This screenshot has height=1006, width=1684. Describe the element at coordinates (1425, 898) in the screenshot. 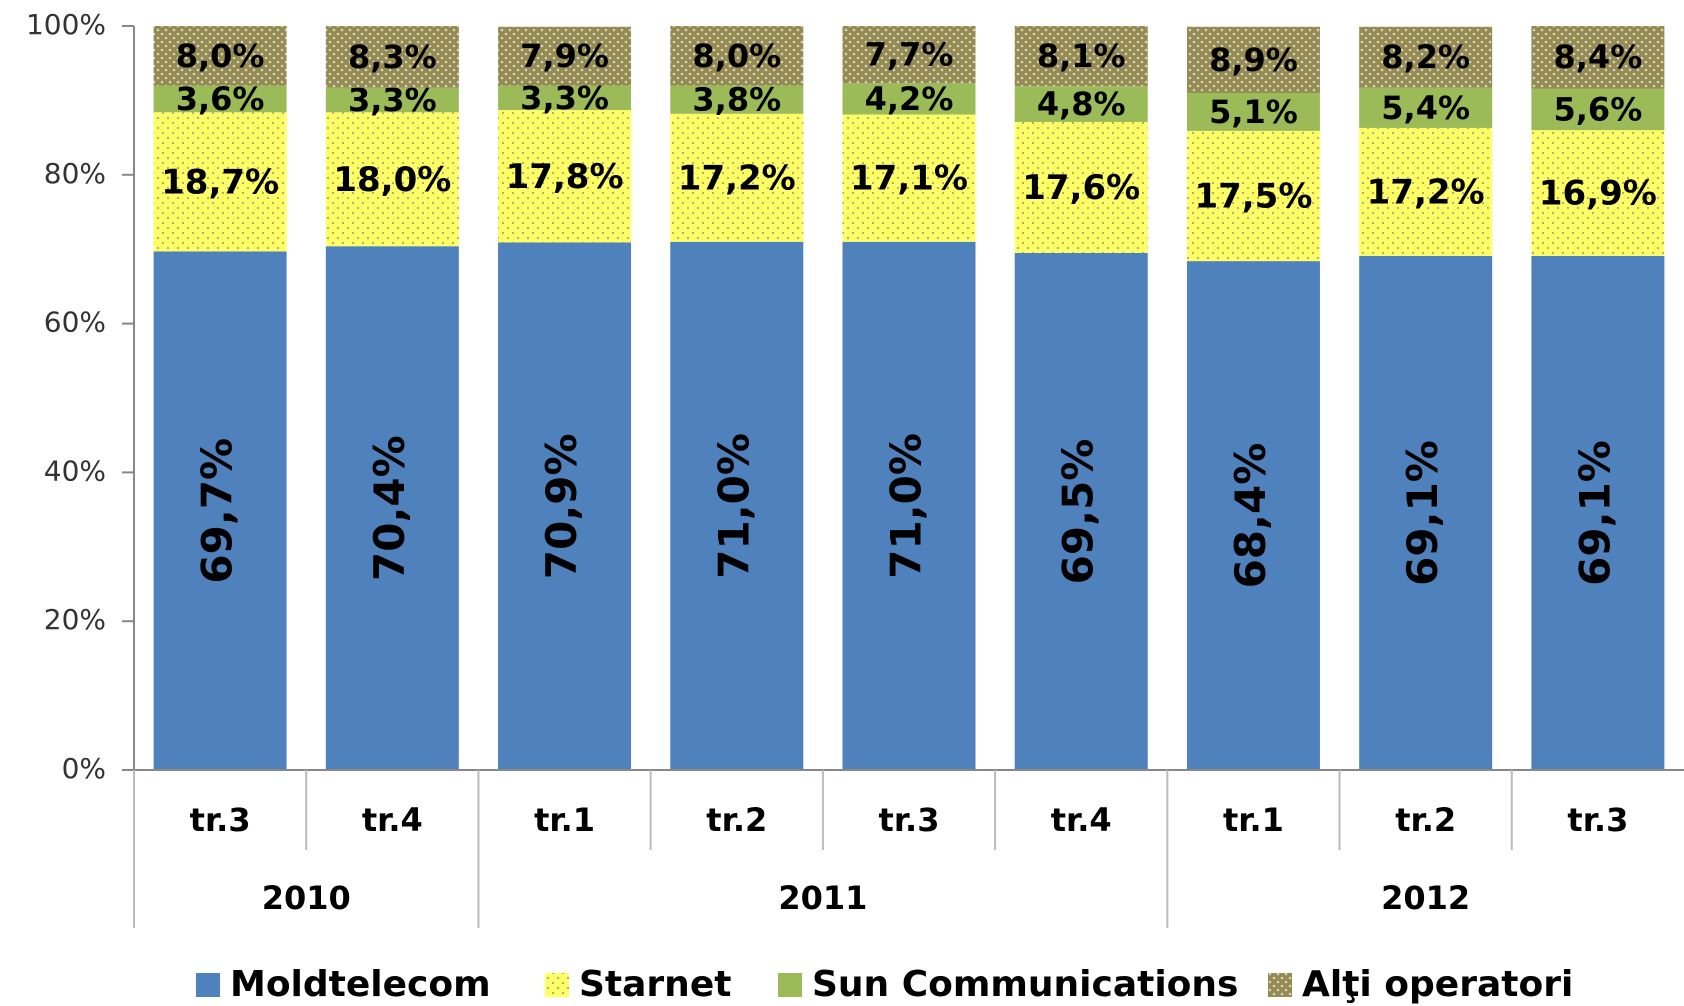

I see `group-label: 2012` at that location.